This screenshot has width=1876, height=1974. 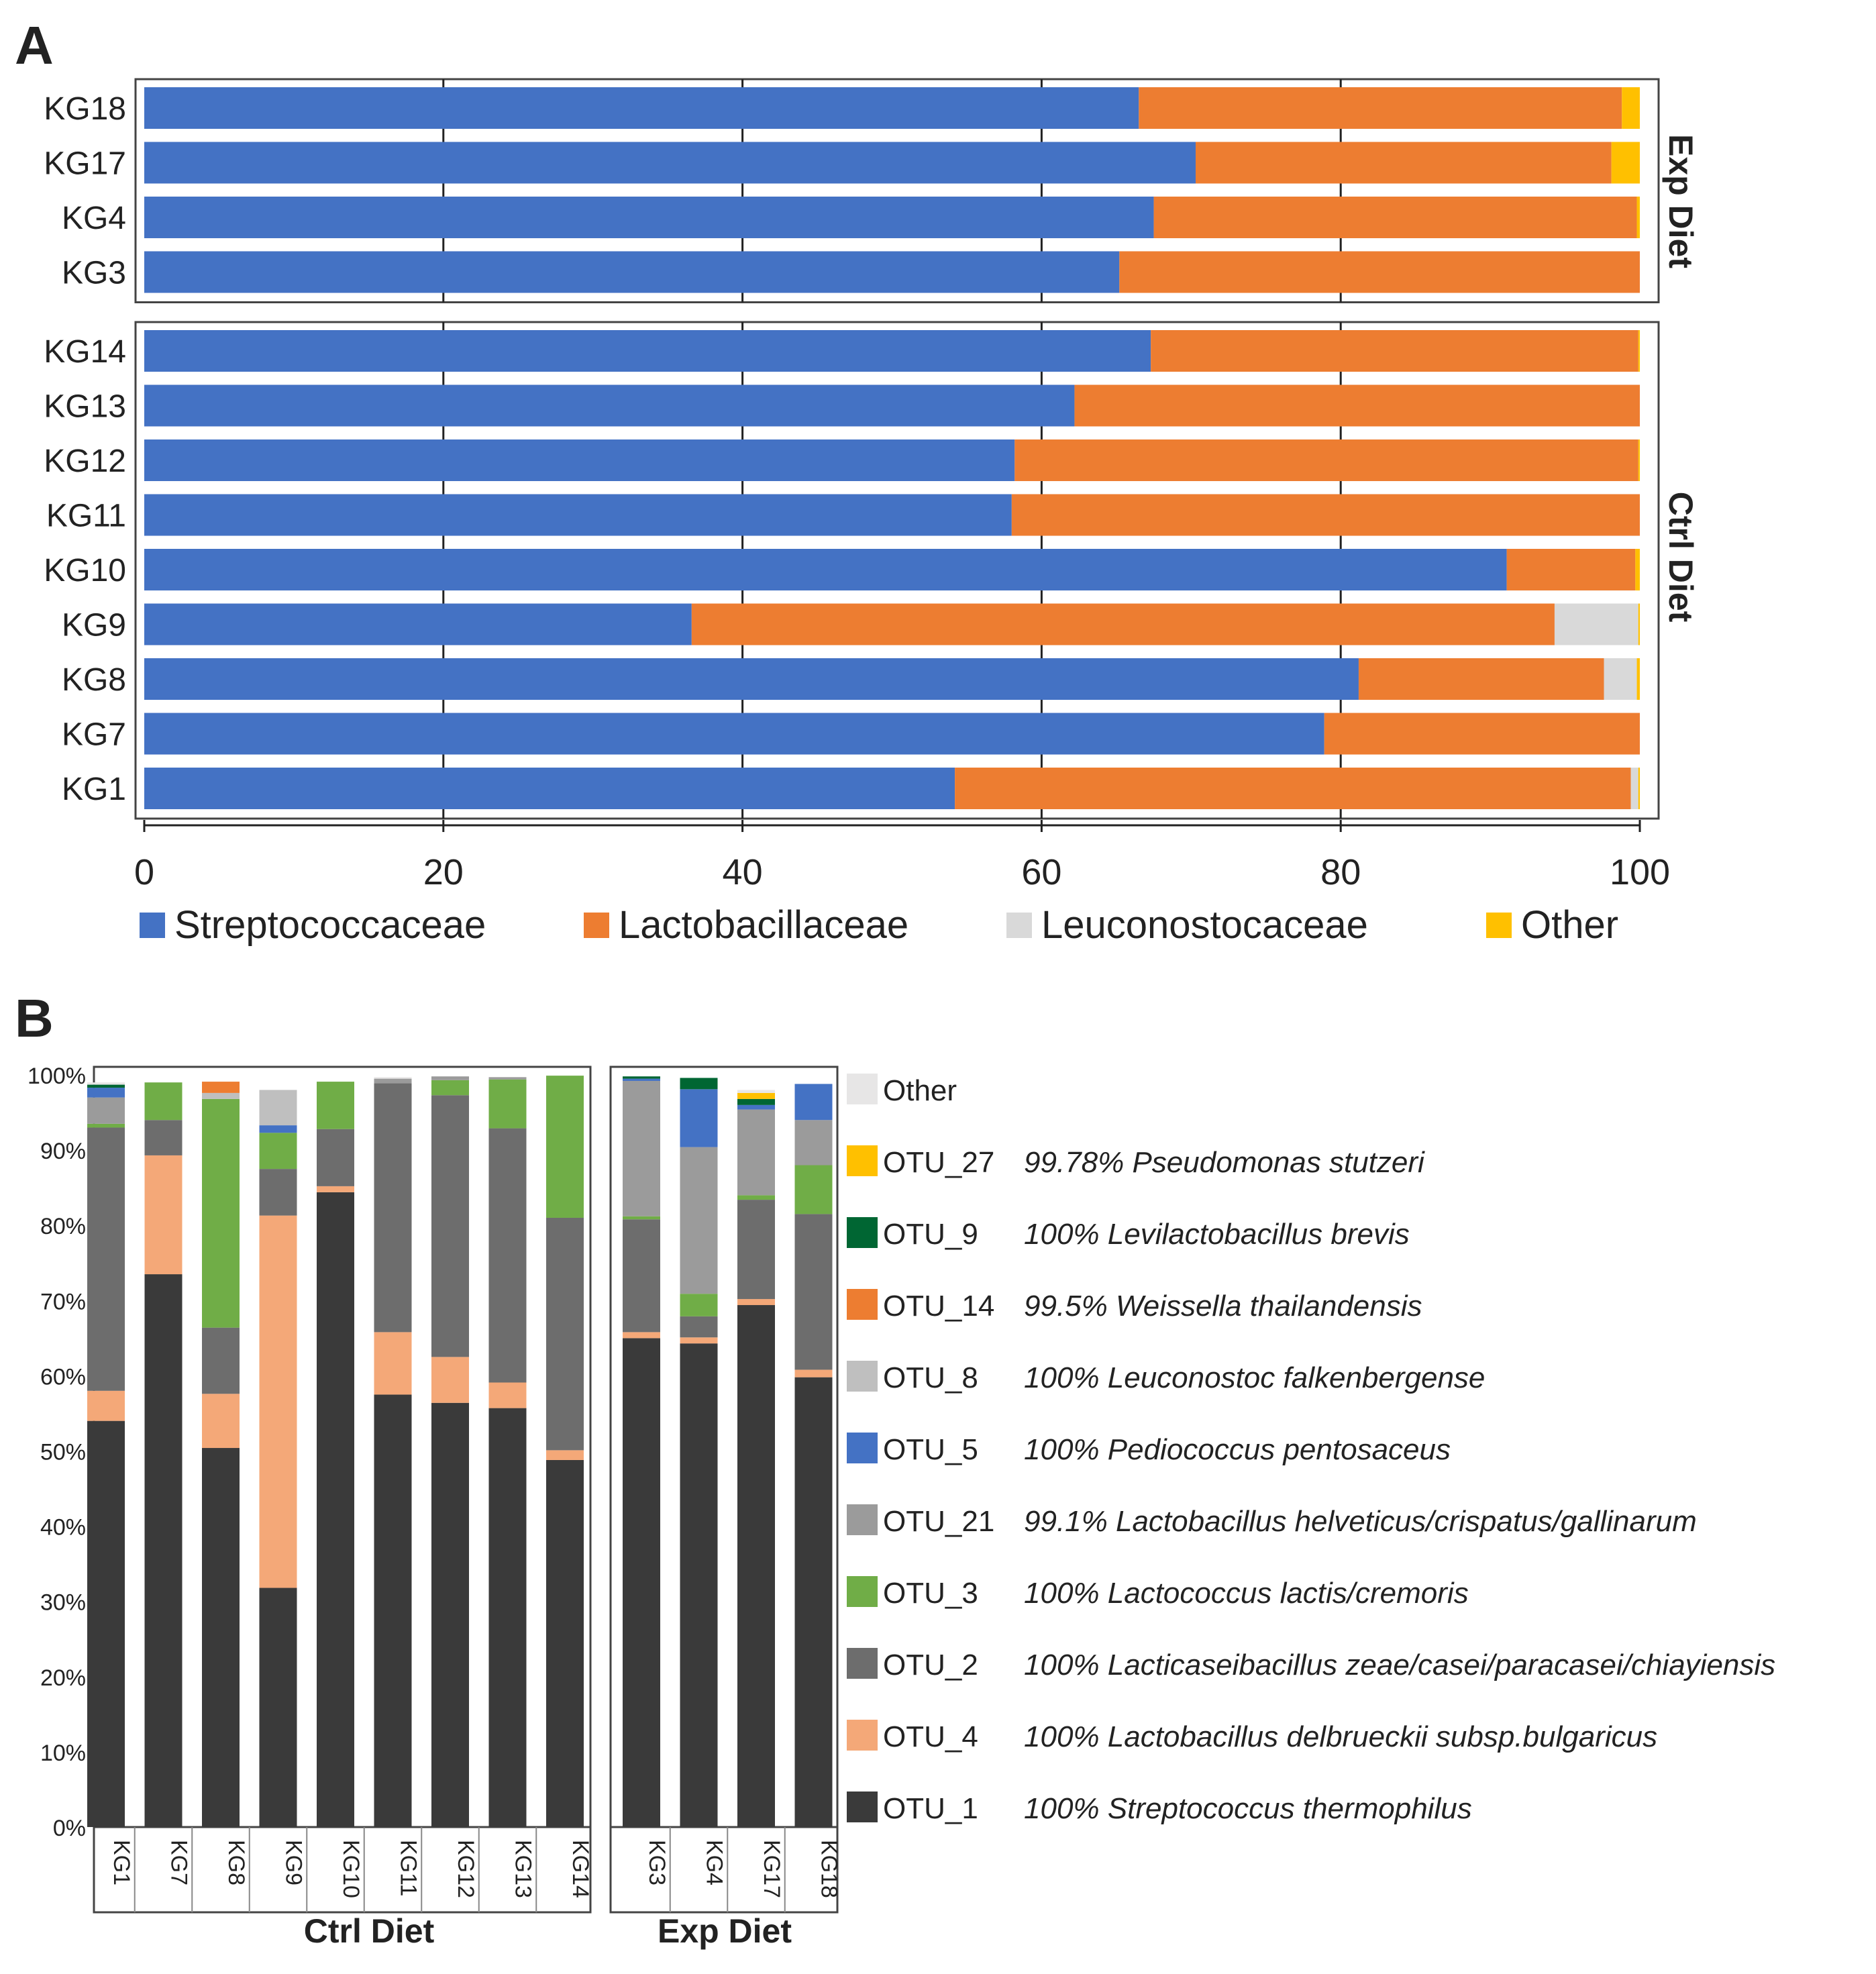 I want to click on y-tick-label: 0%, so click(x=69, y=1829).